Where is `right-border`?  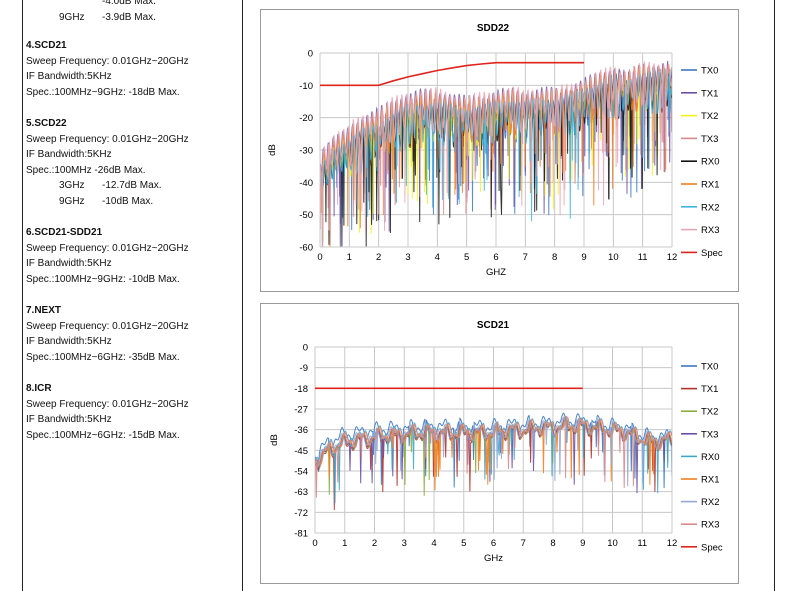 right-border is located at coordinates (774, 295).